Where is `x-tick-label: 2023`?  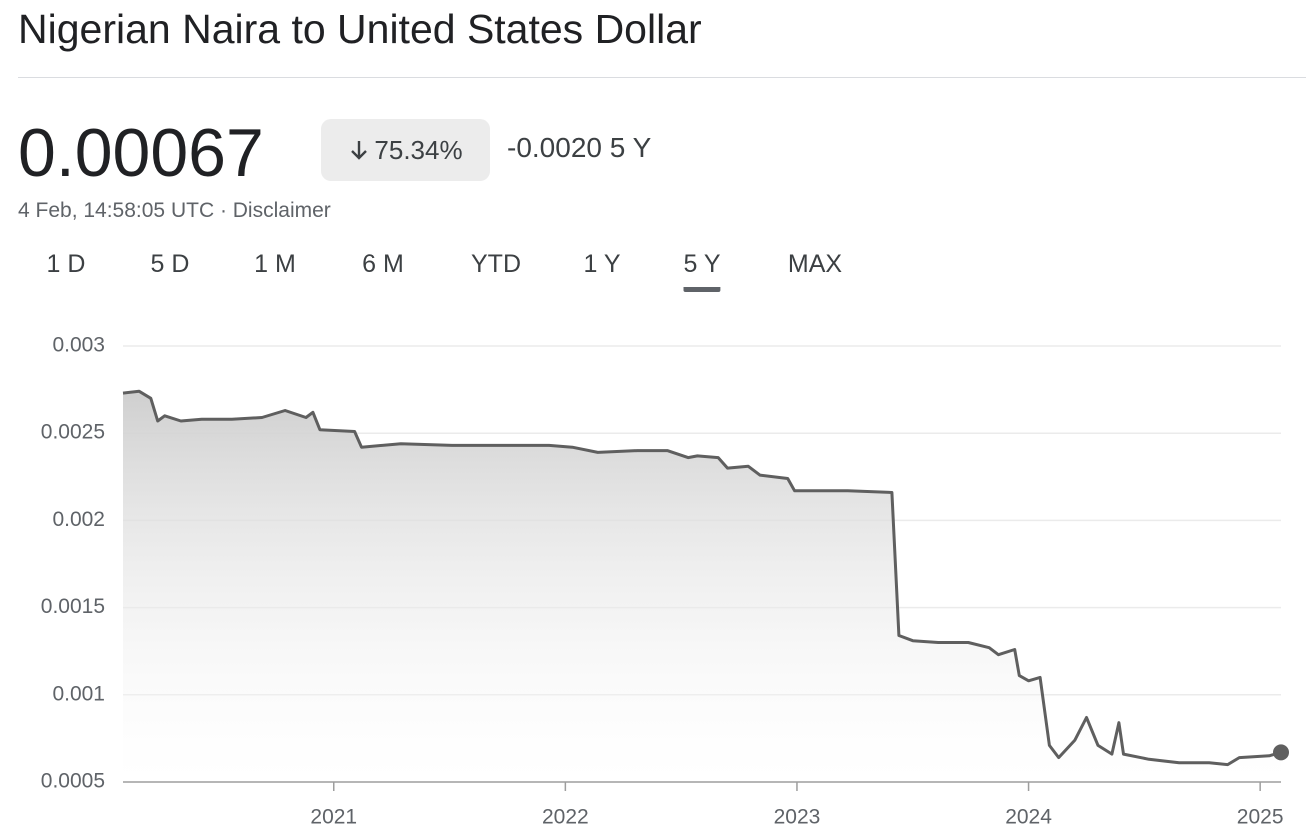 x-tick-label: 2023 is located at coordinates (797, 817).